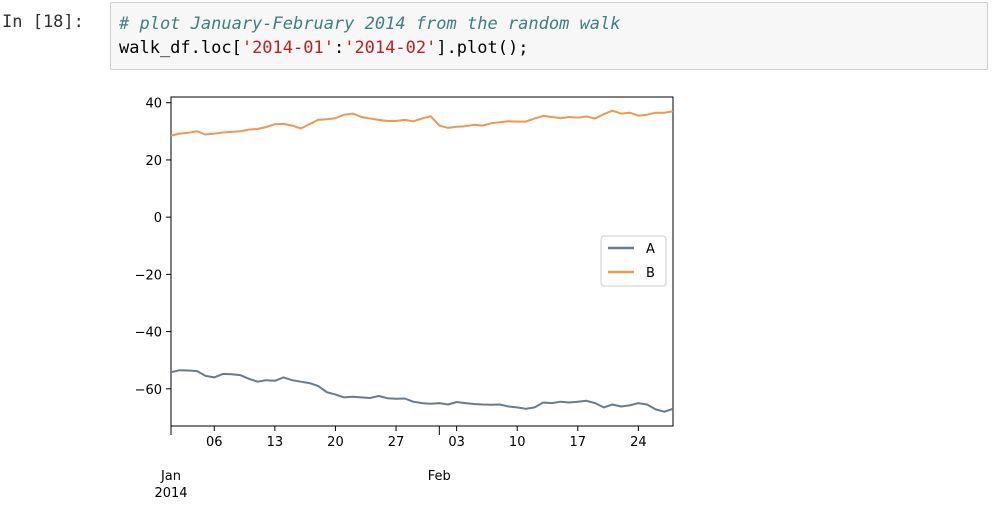 The image size is (996, 506). What do you see at coordinates (390, 48) in the screenshot?
I see `code-string-end: '2014-02'` at bounding box center [390, 48].